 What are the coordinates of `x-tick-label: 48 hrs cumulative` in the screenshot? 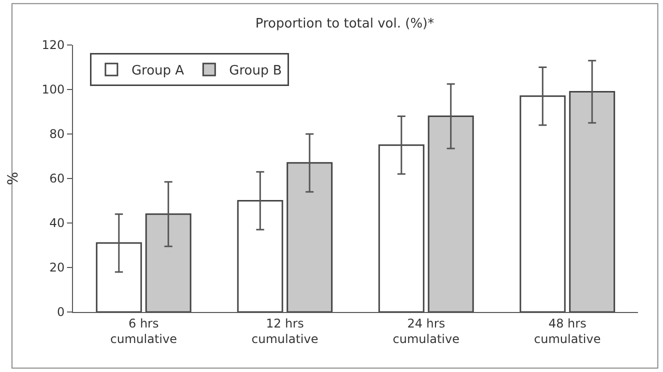 It's located at (567, 331).